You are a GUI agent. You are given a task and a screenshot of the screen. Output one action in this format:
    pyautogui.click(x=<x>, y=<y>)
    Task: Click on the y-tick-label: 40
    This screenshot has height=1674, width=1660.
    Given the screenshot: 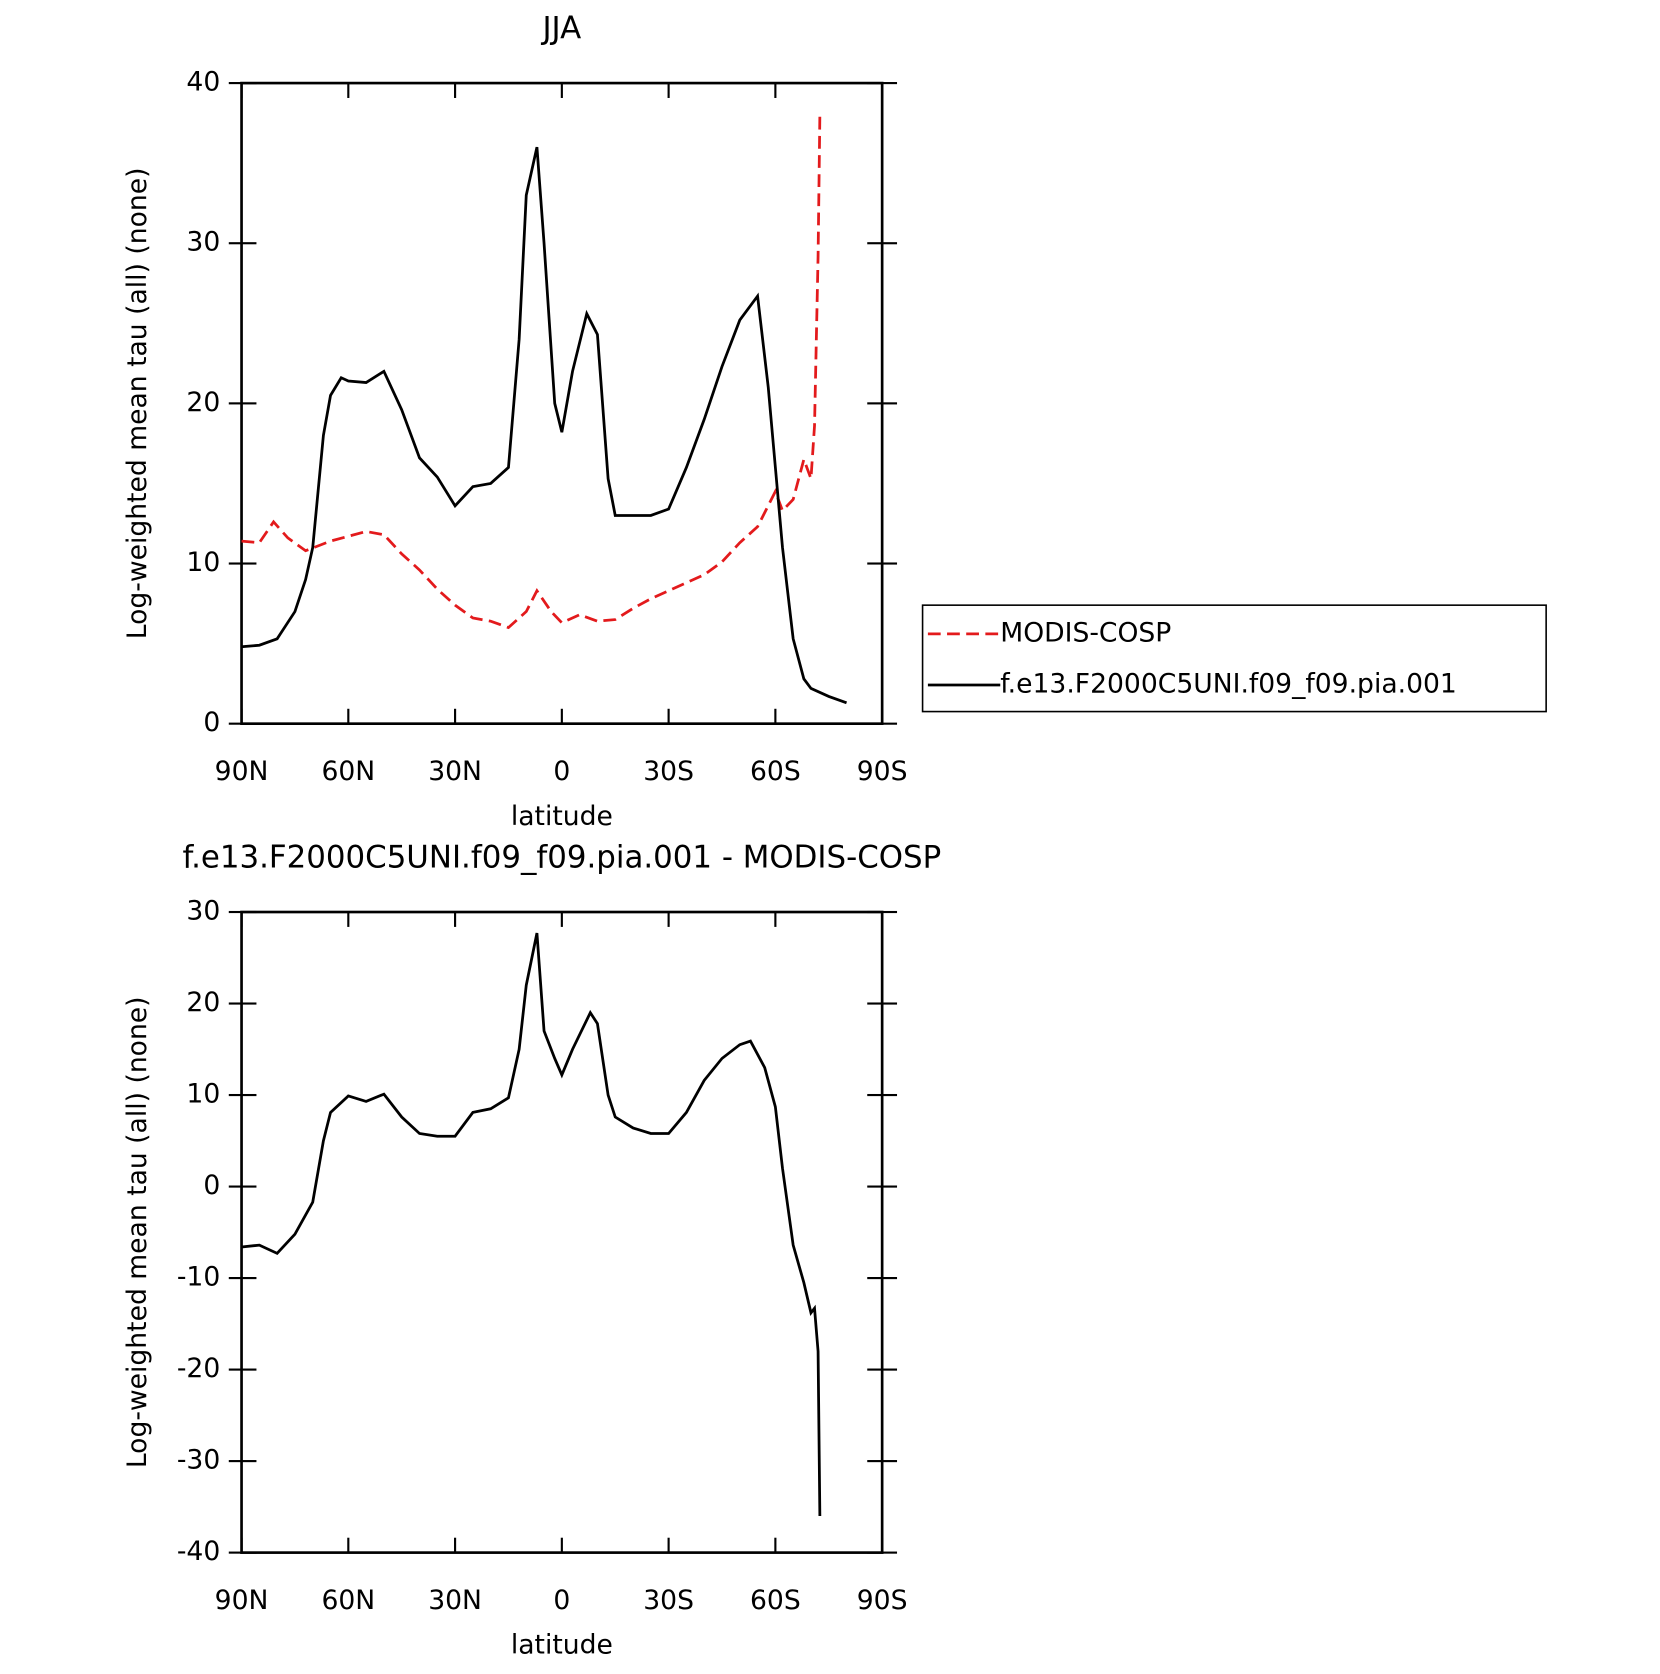 What is the action you would take?
    pyautogui.click(x=203, y=82)
    